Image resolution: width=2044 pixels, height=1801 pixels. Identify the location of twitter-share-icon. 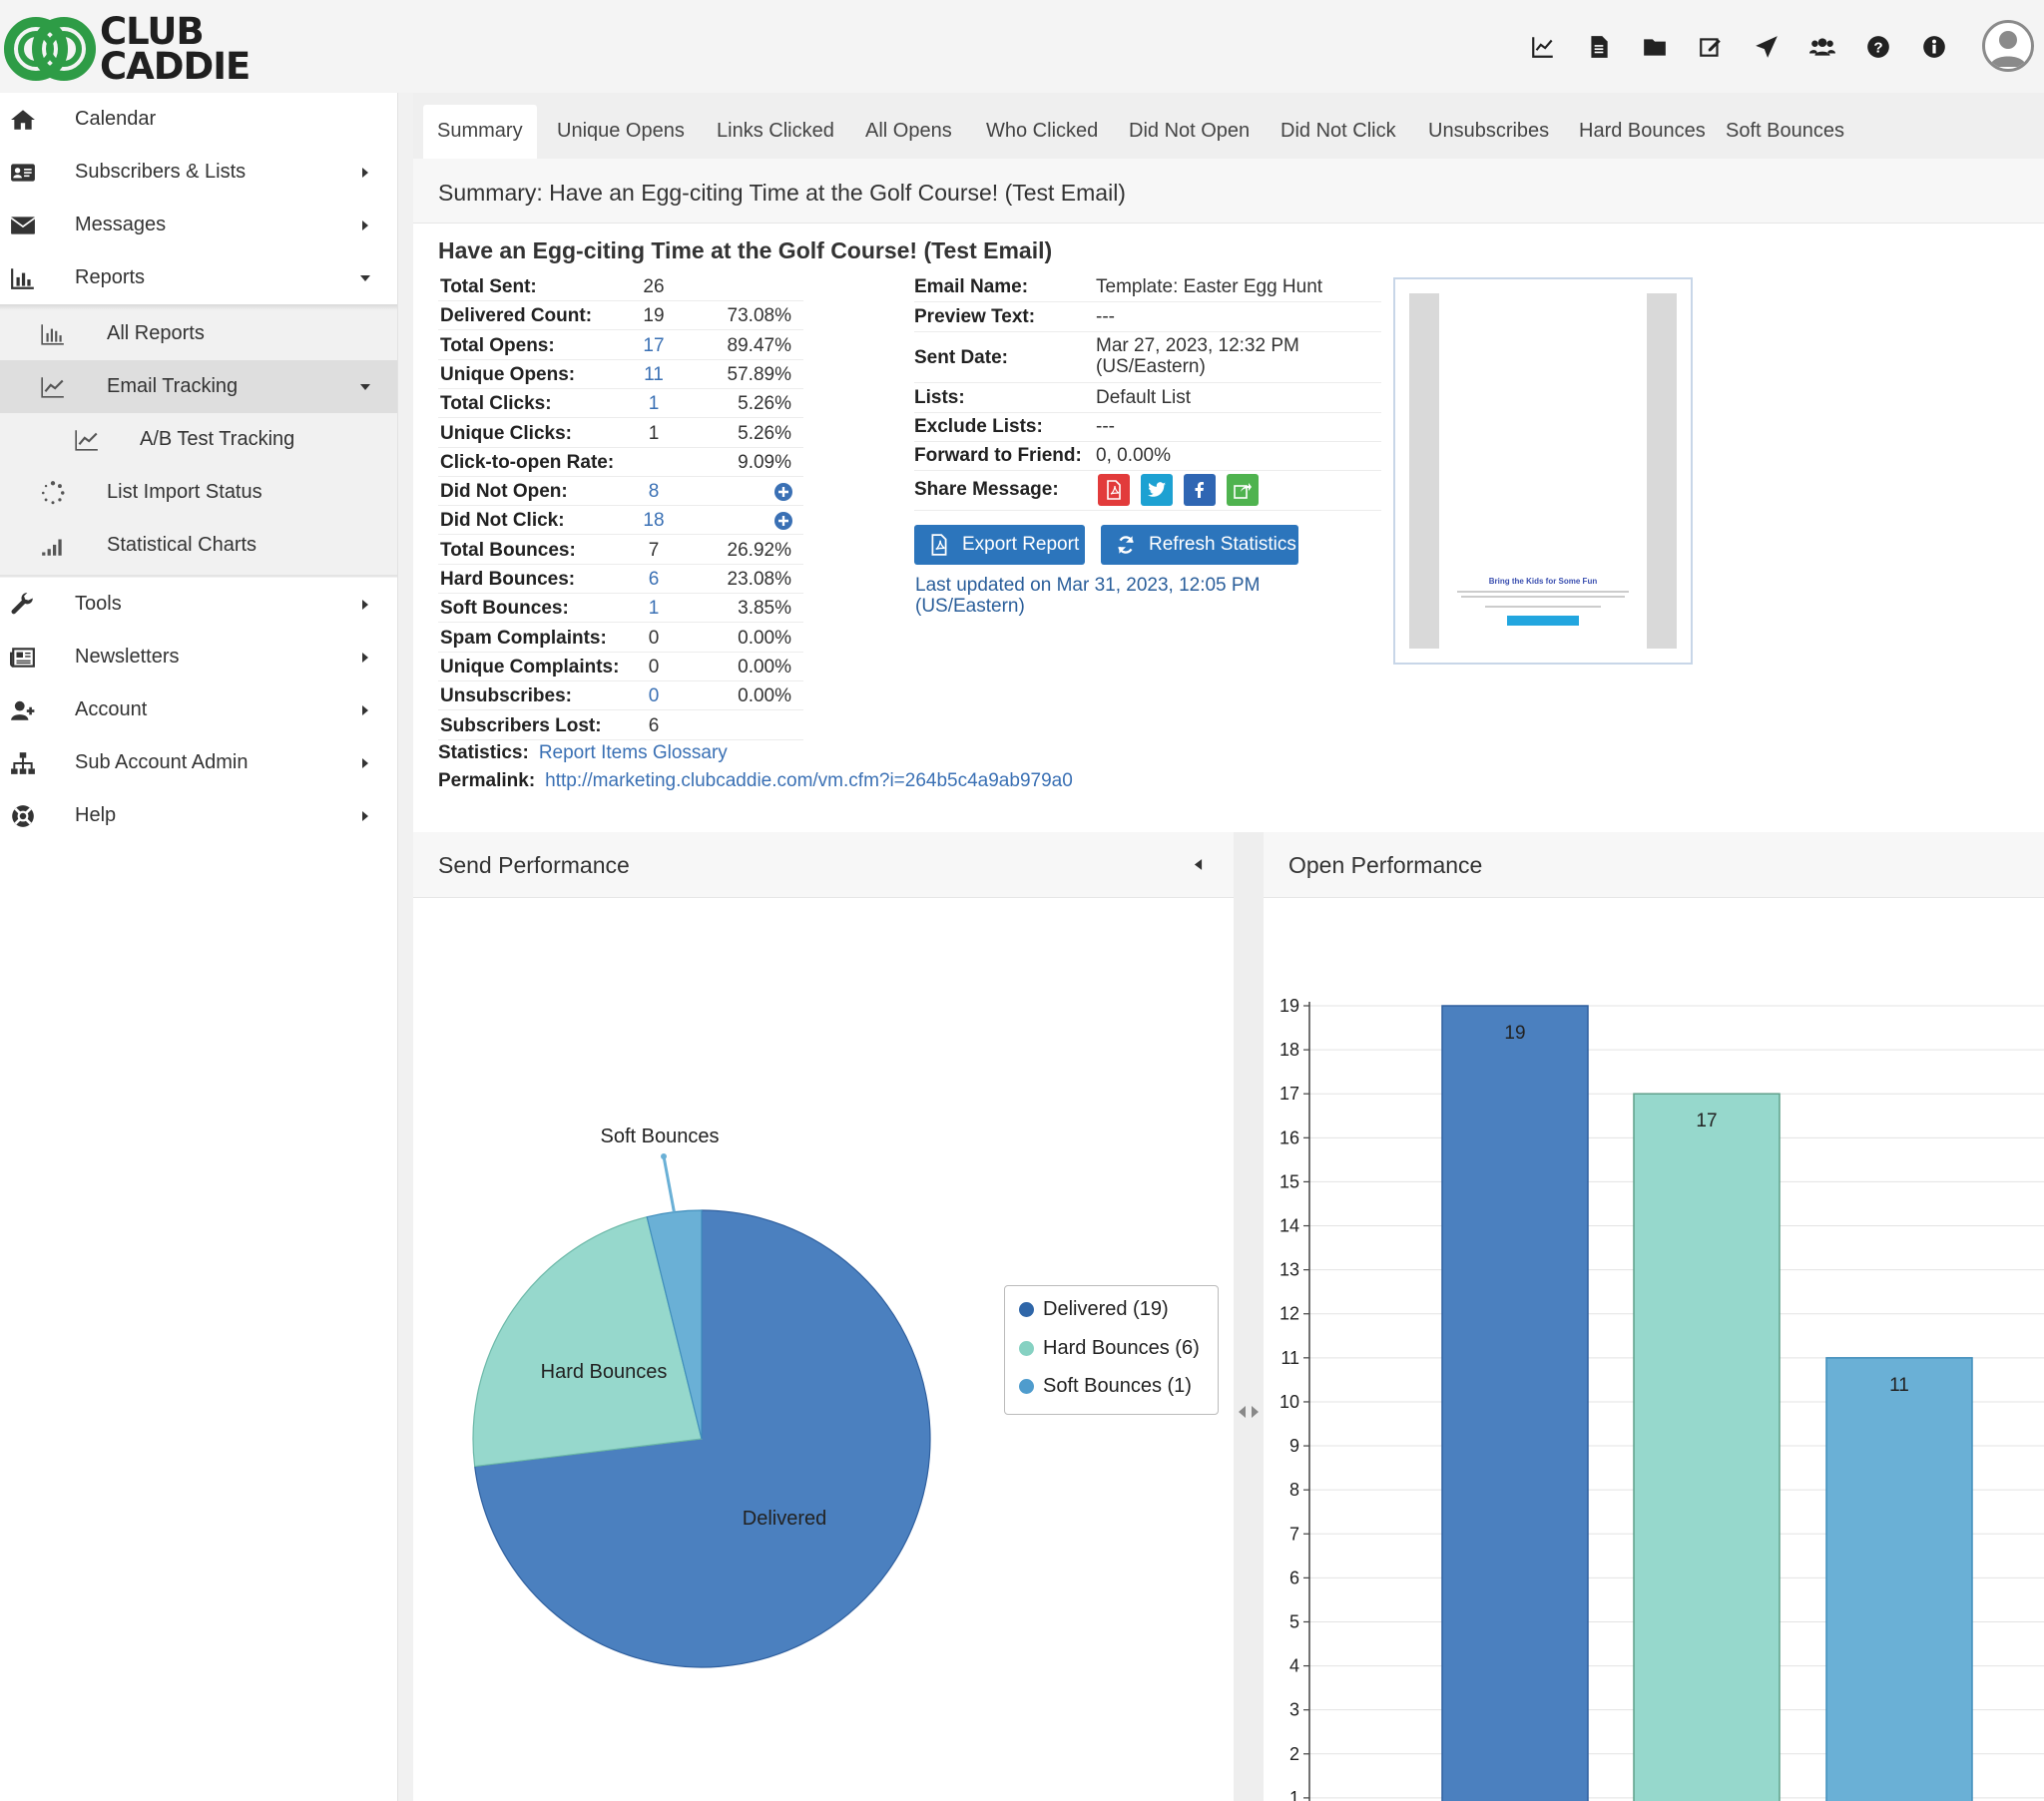
(1157, 490).